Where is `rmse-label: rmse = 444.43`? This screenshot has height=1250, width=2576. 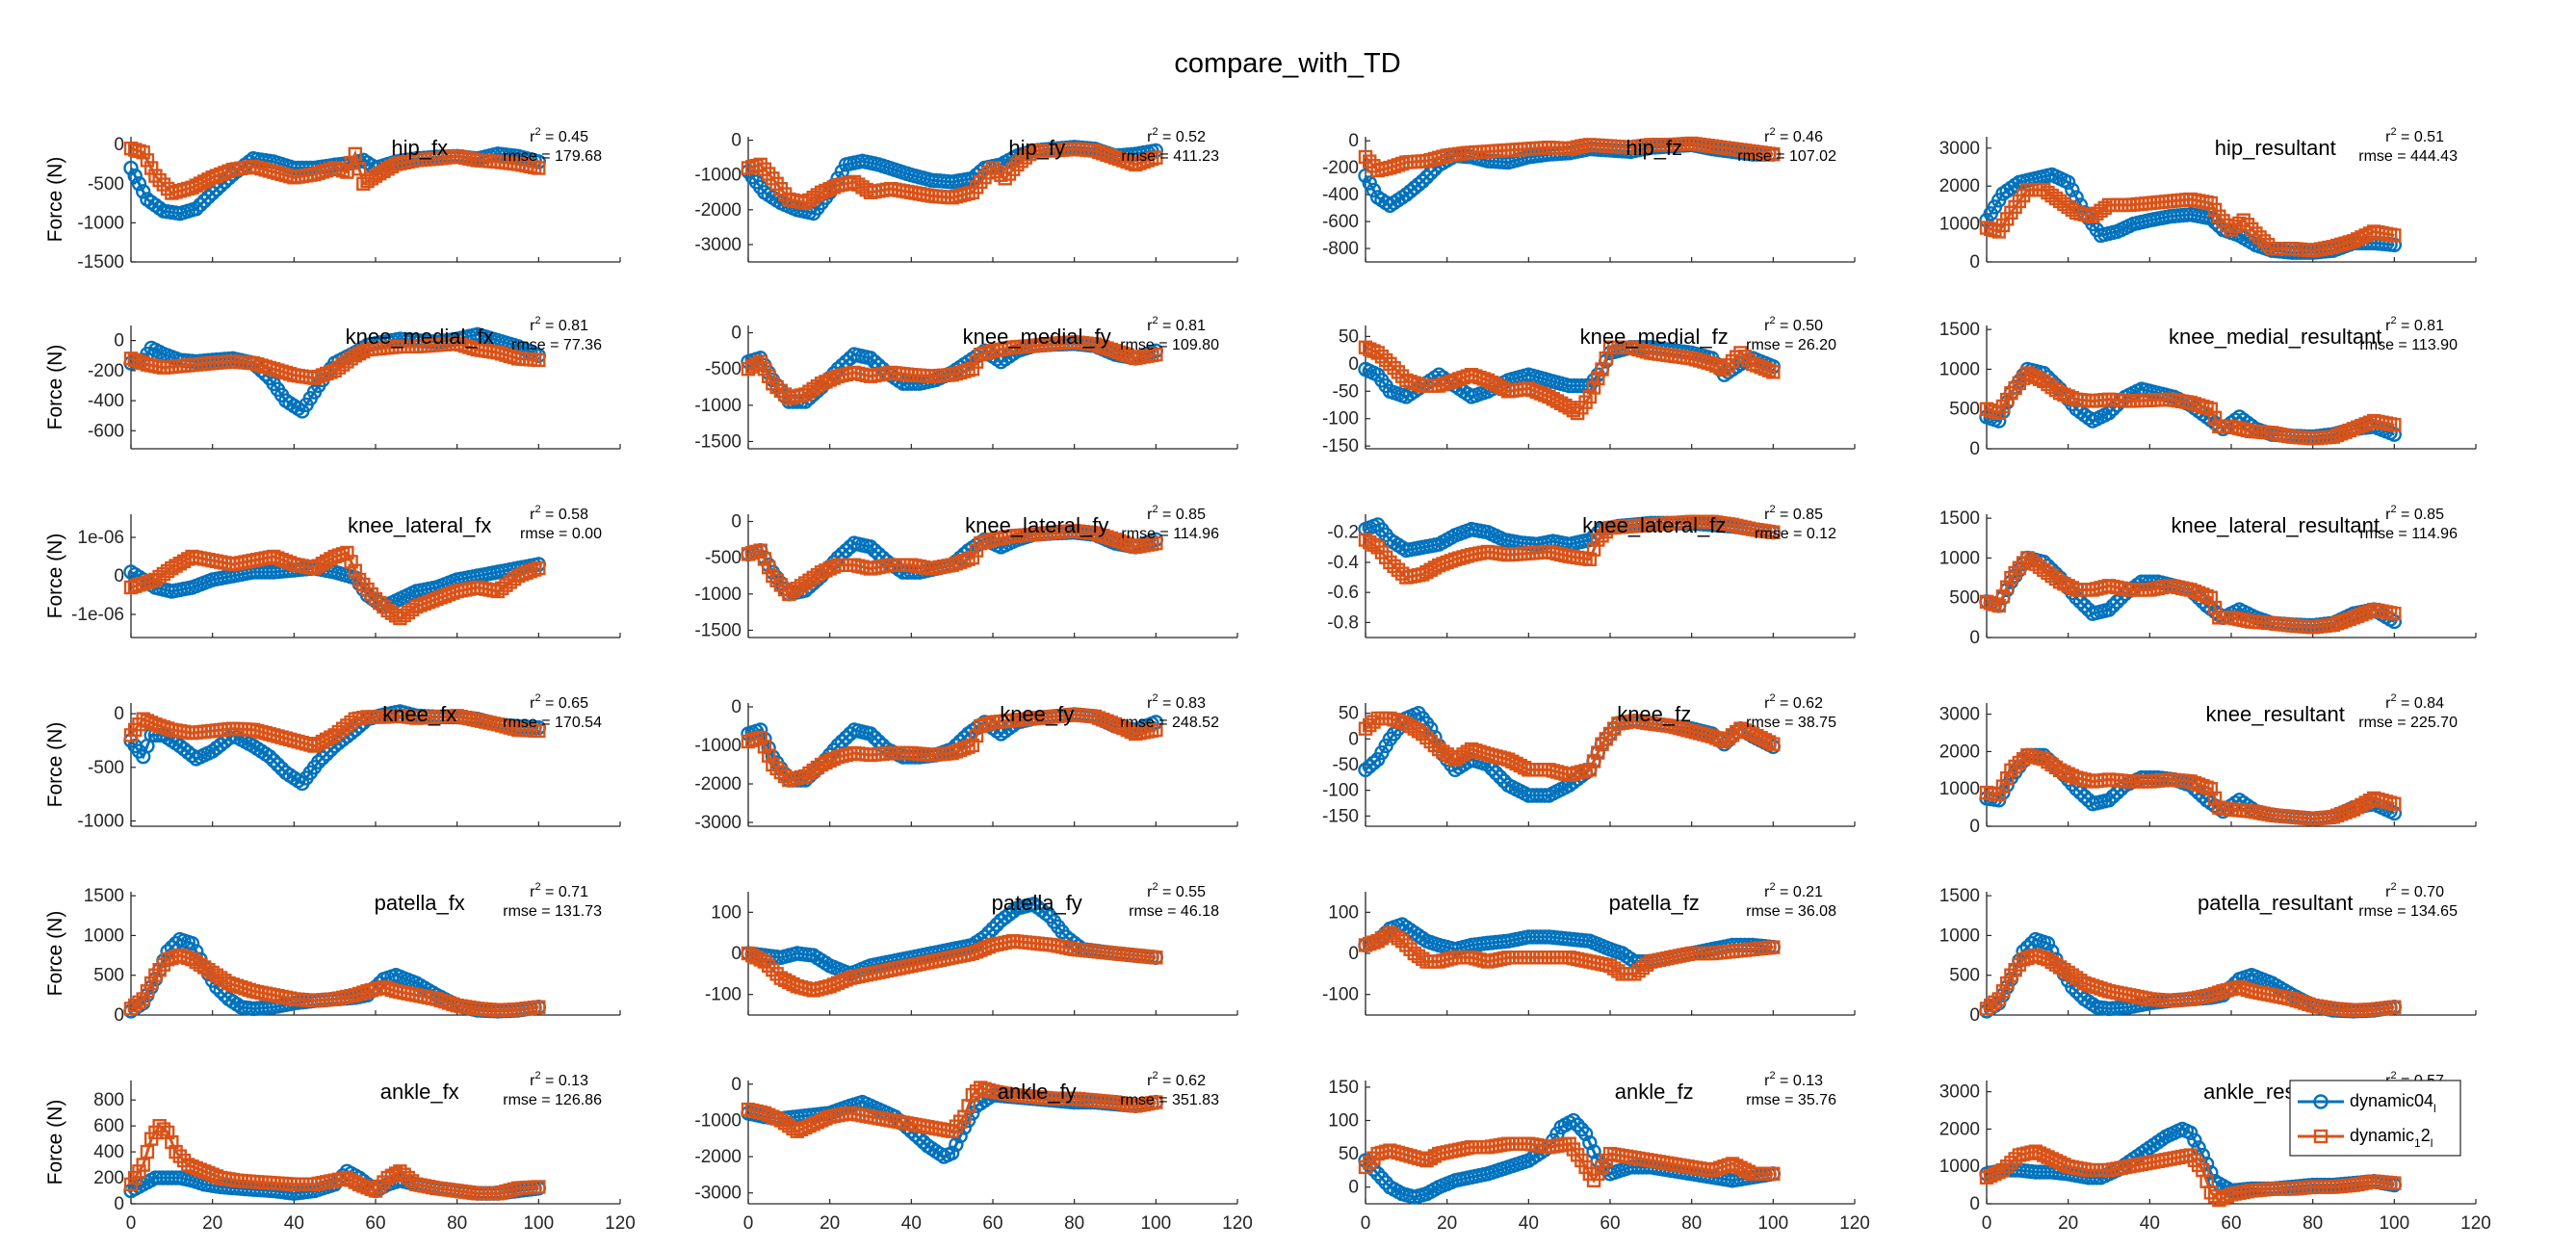 rmse-label: rmse = 444.43 is located at coordinates (2408, 156).